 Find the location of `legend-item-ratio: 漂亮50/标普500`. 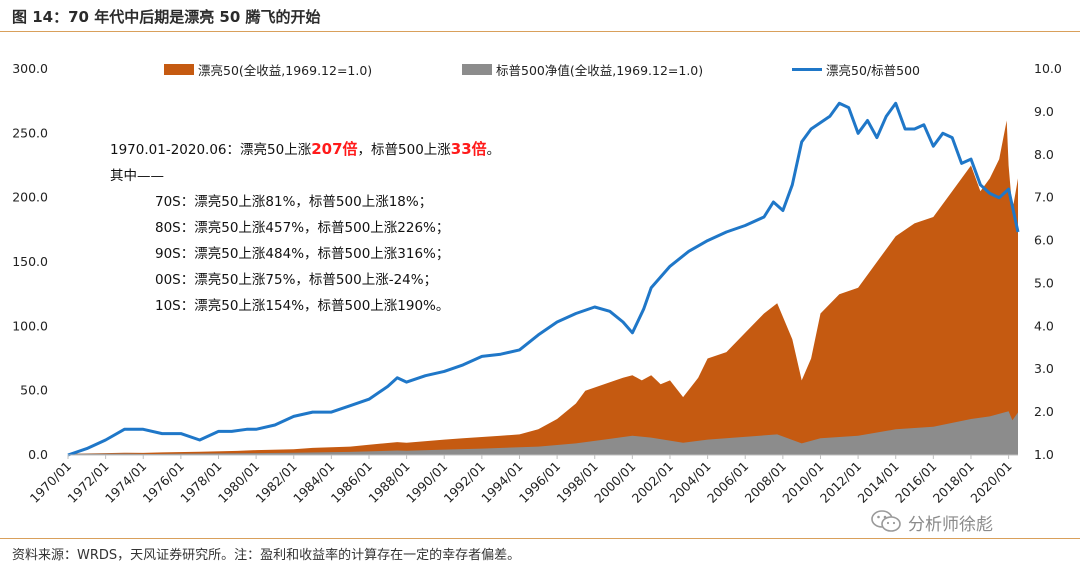

legend-item-ratio: 漂亮50/标普500 is located at coordinates (856, 69).